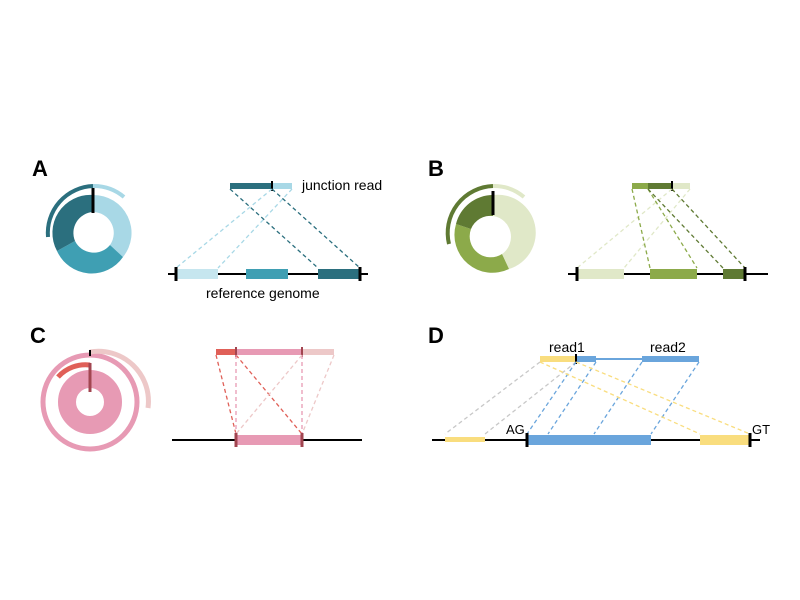 The height and width of the screenshot is (600, 800). I want to click on panel-d-exon-upstream, so click(465, 439).